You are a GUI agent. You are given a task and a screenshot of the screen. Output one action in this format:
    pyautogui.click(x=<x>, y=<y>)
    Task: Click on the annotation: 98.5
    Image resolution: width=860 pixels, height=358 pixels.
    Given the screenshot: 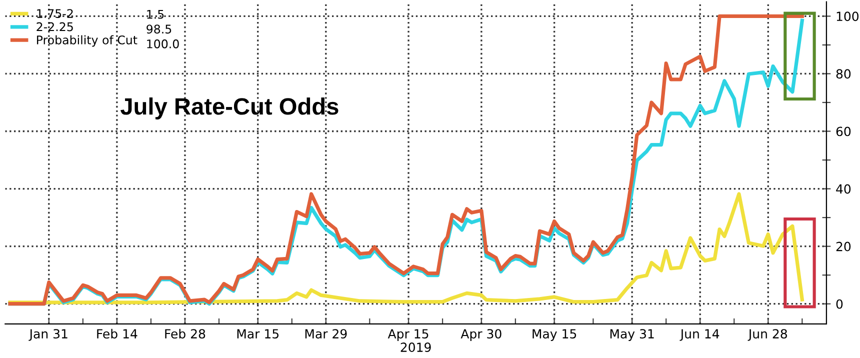 What is the action you would take?
    pyautogui.click(x=159, y=29)
    